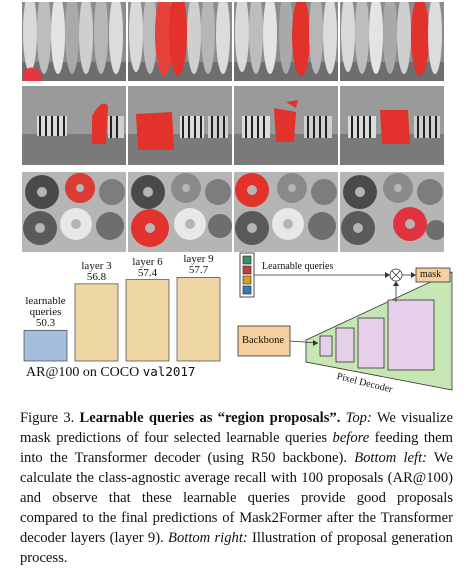  What do you see at coordinates (263, 340) in the screenshot?
I see `backbone-label: Backbone` at bounding box center [263, 340].